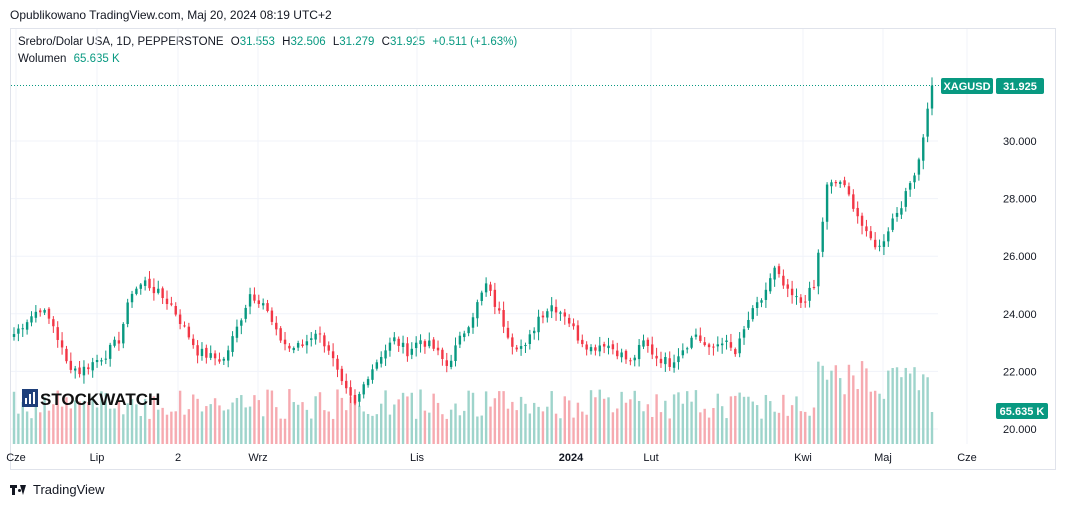 The height and width of the screenshot is (507, 1067). What do you see at coordinates (304, 42) in the screenshot?
I see `legend-high: H32.506` at bounding box center [304, 42].